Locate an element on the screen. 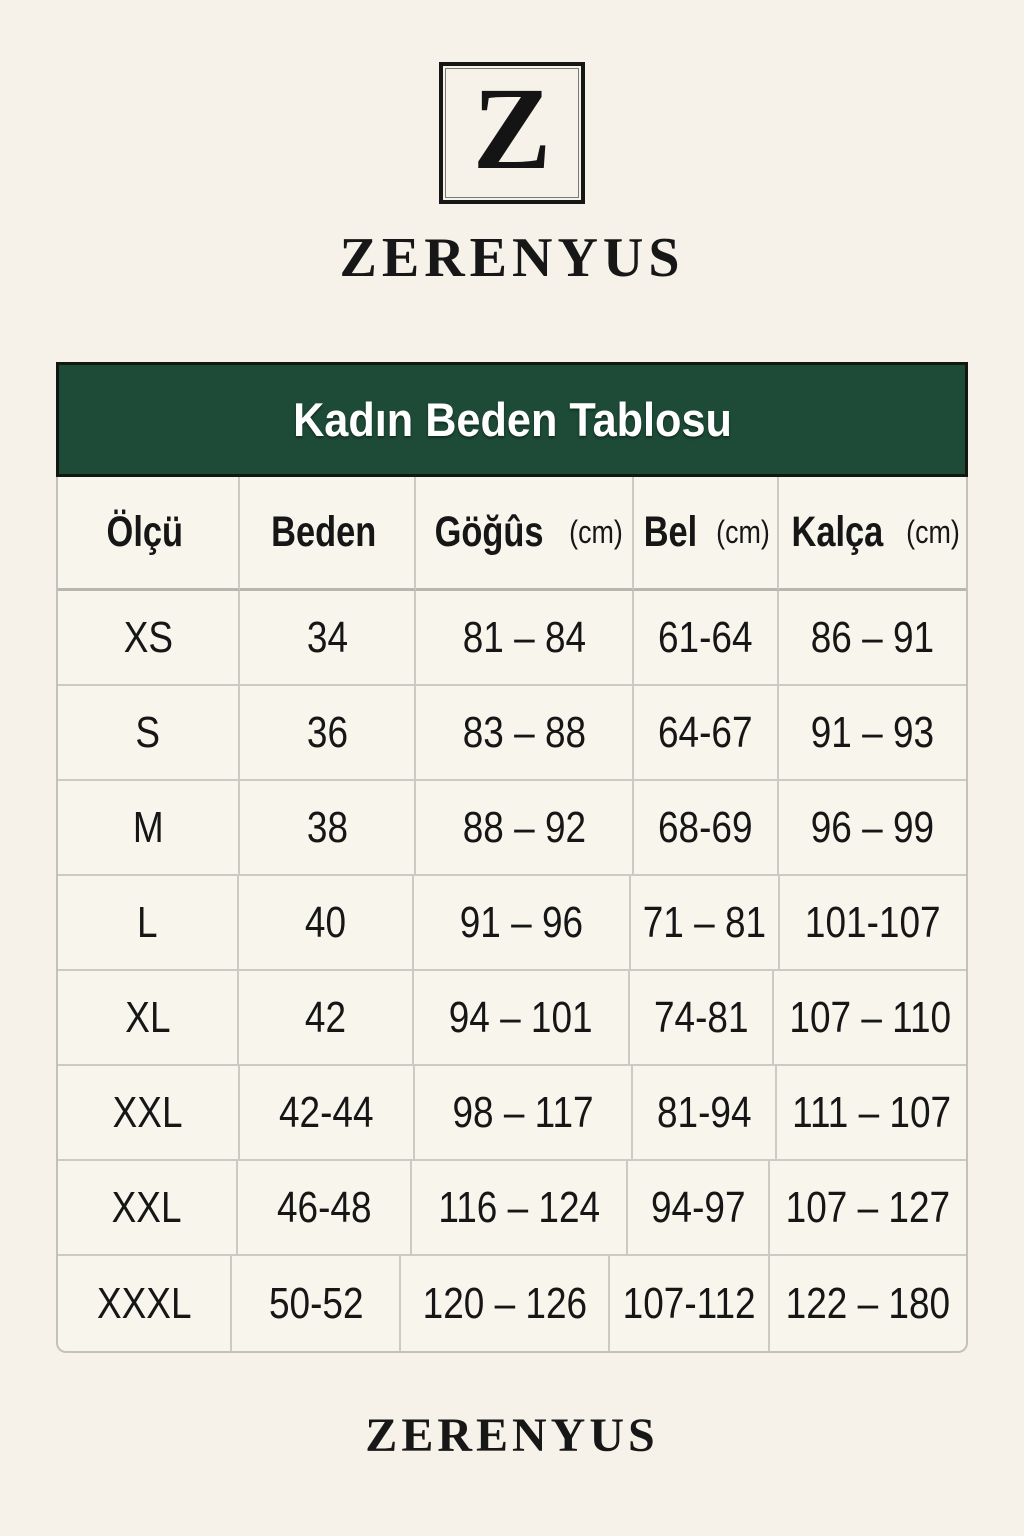 The height and width of the screenshot is (1536, 1024). brand-logo-z-letter: Z is located at coordinates (512, 128).